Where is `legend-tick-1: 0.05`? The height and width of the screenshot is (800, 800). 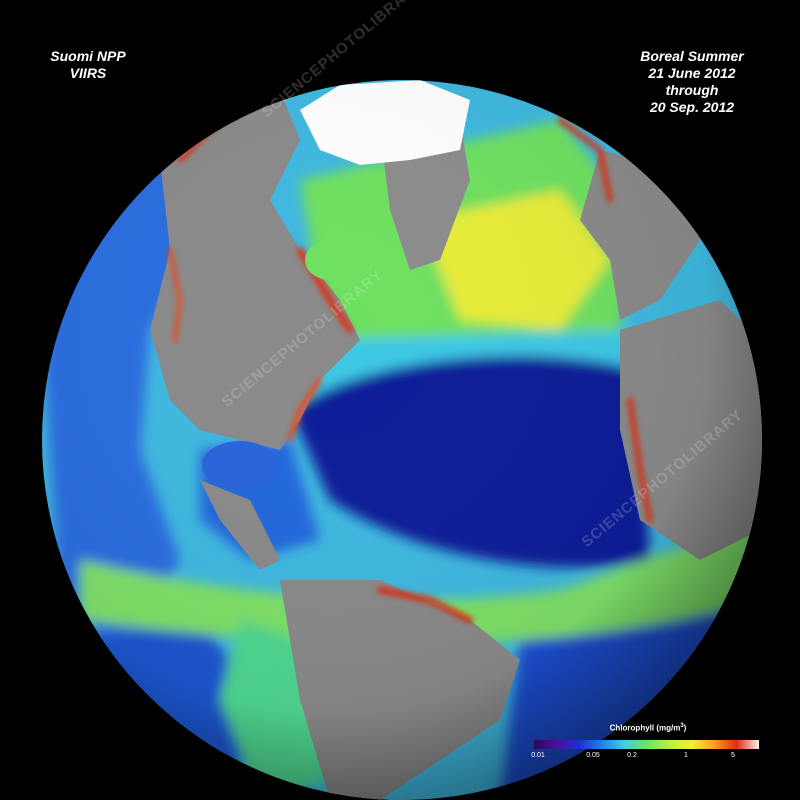
legend-tick-1: 0.05 is located at coordinates (593, 755).